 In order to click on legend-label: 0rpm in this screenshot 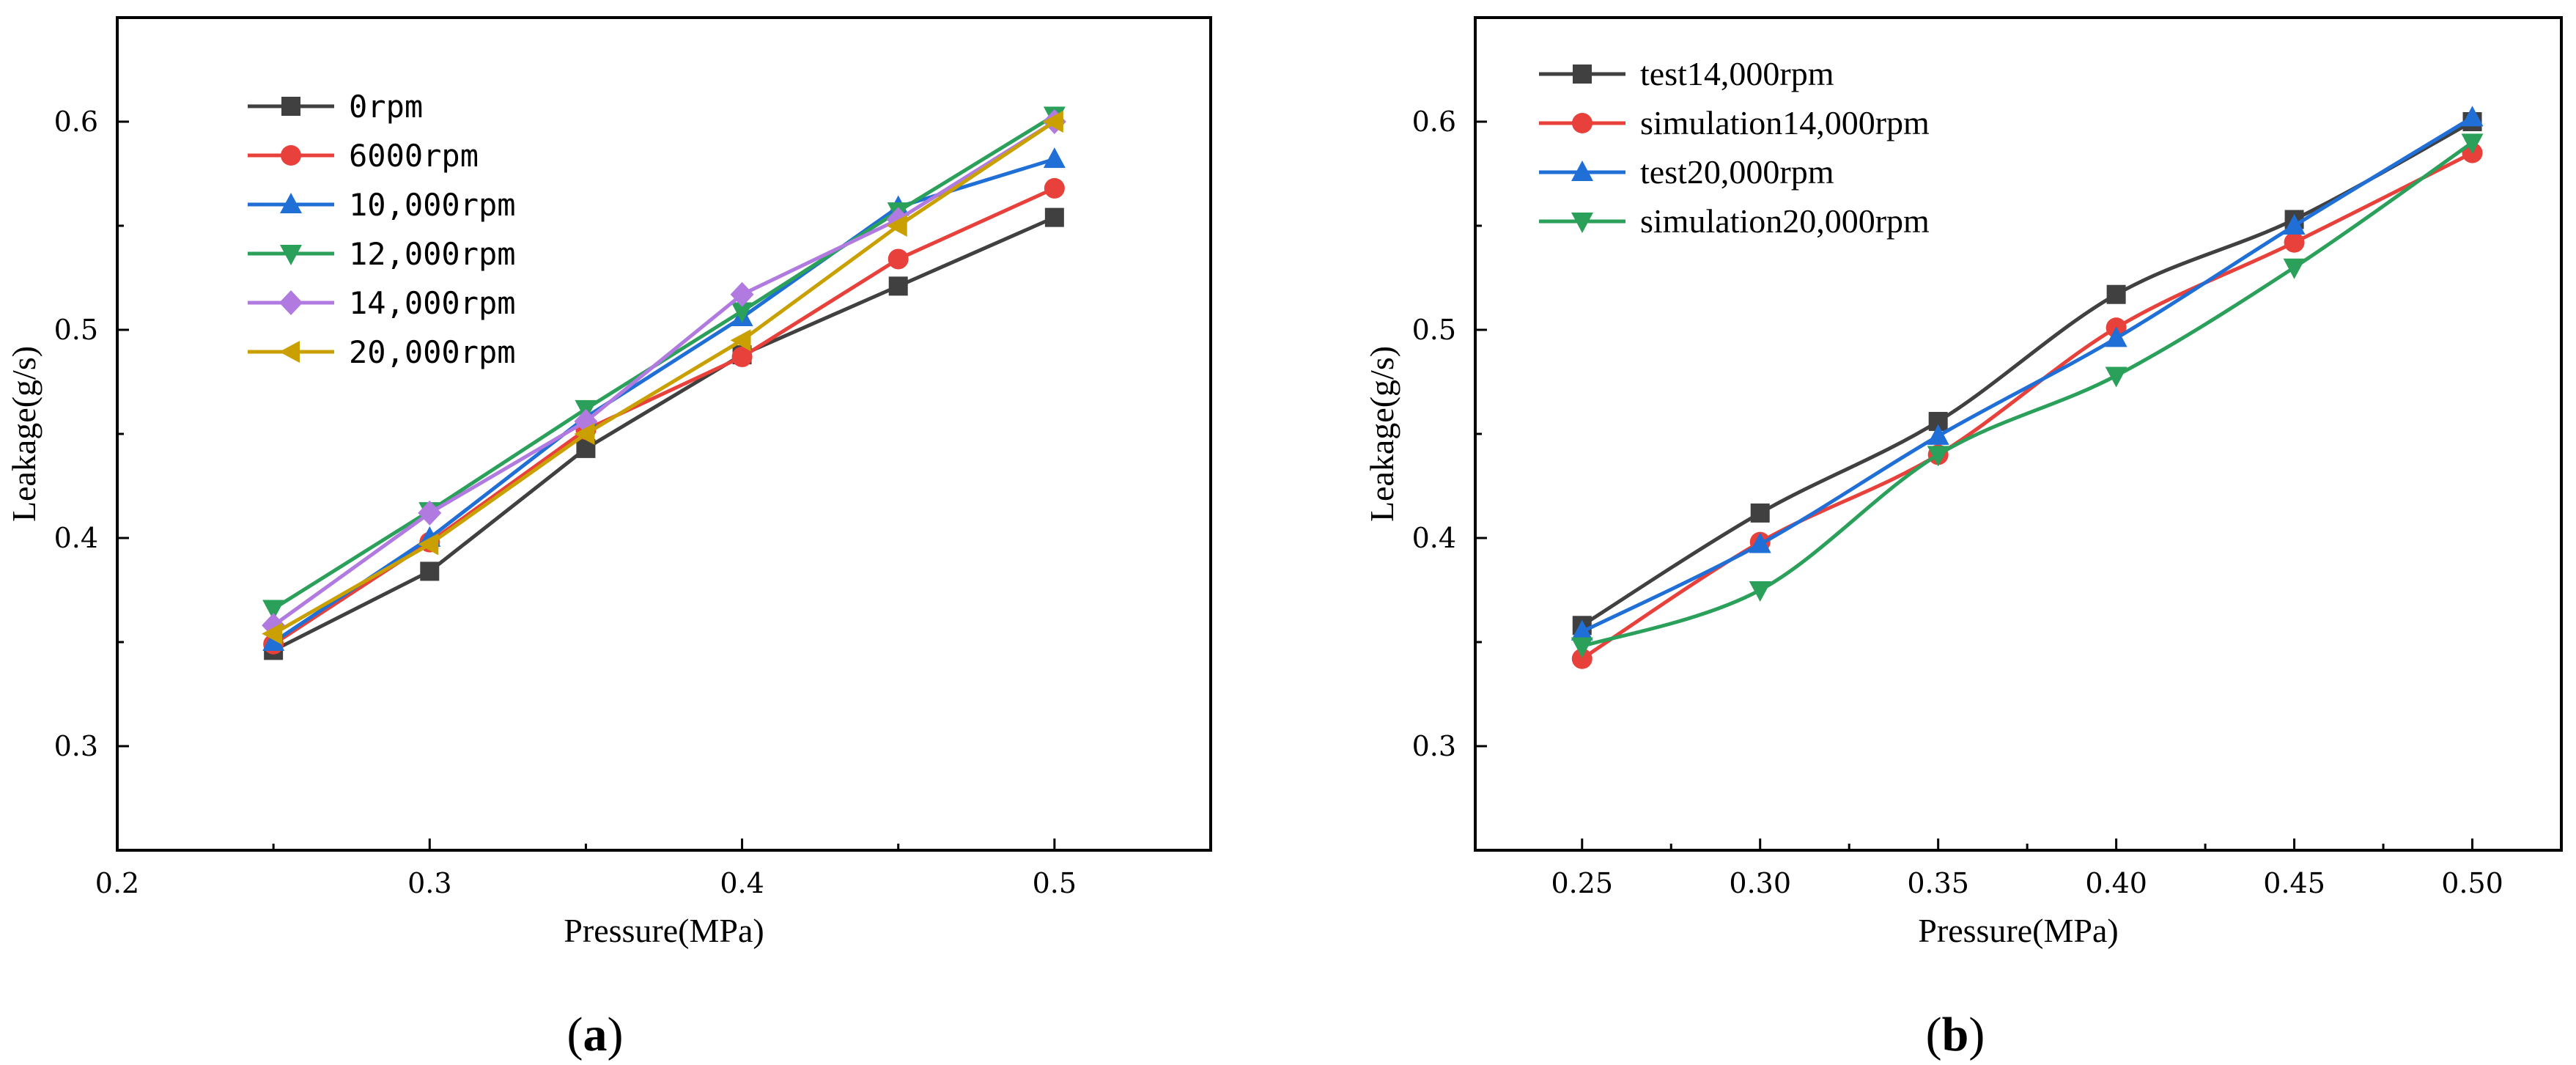, I will do `click(386, 107)`.